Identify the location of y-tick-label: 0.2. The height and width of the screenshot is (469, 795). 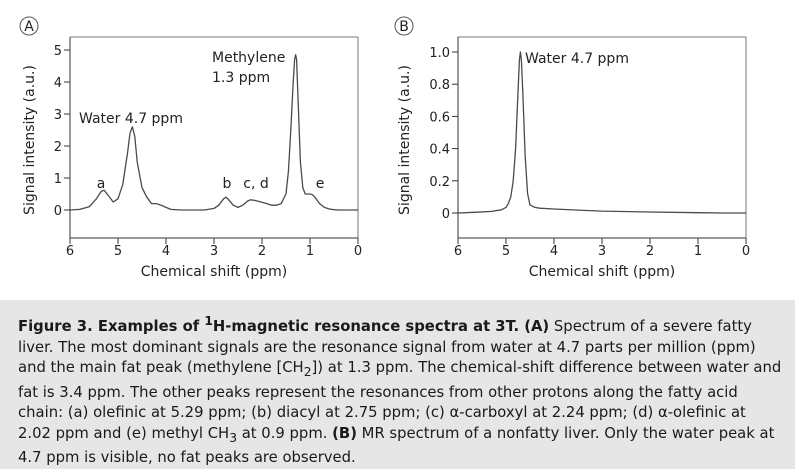
(439, 182).